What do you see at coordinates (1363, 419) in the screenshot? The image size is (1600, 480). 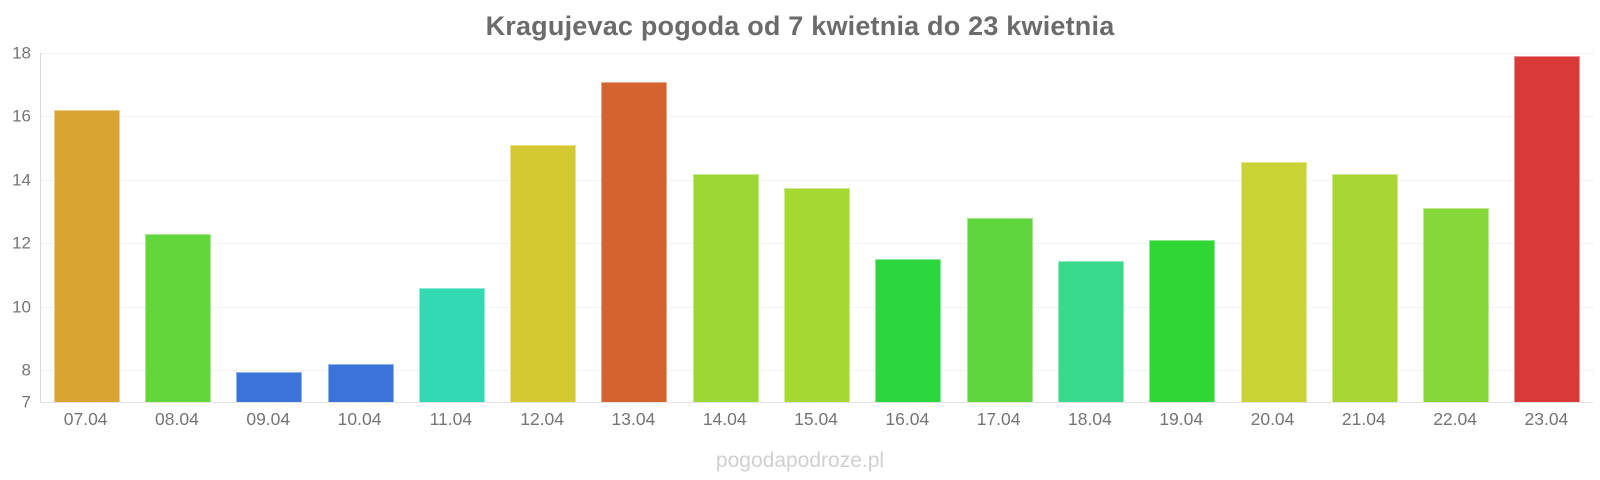 I see `x-axis-label-21.04: 21.04` at bounding box center [1363, 419].